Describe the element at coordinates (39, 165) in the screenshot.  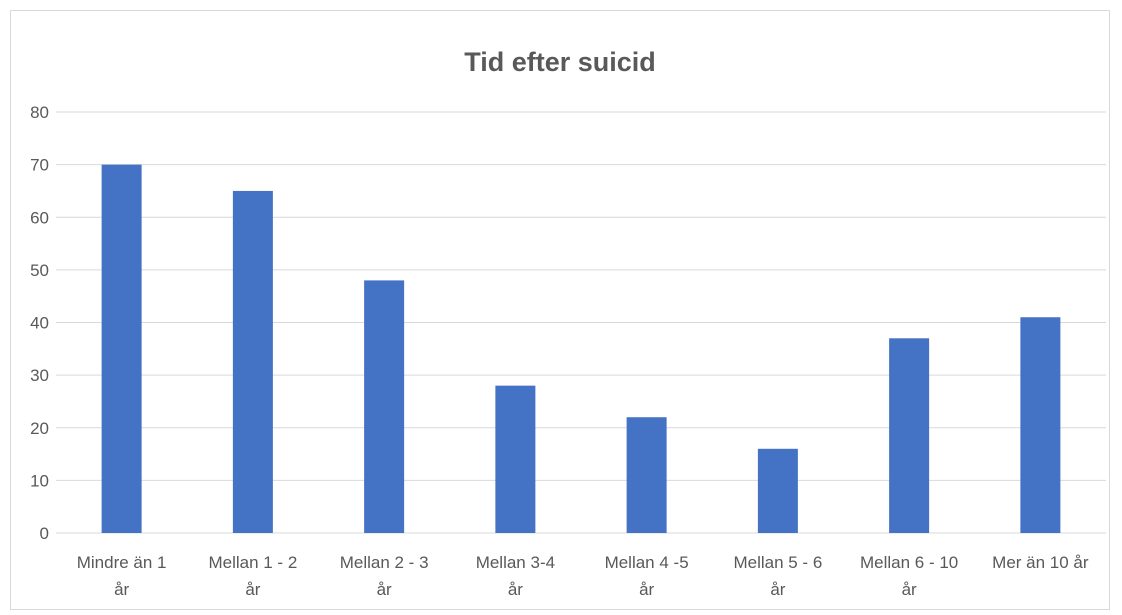
I see `y-tick-label: 70` at that location.